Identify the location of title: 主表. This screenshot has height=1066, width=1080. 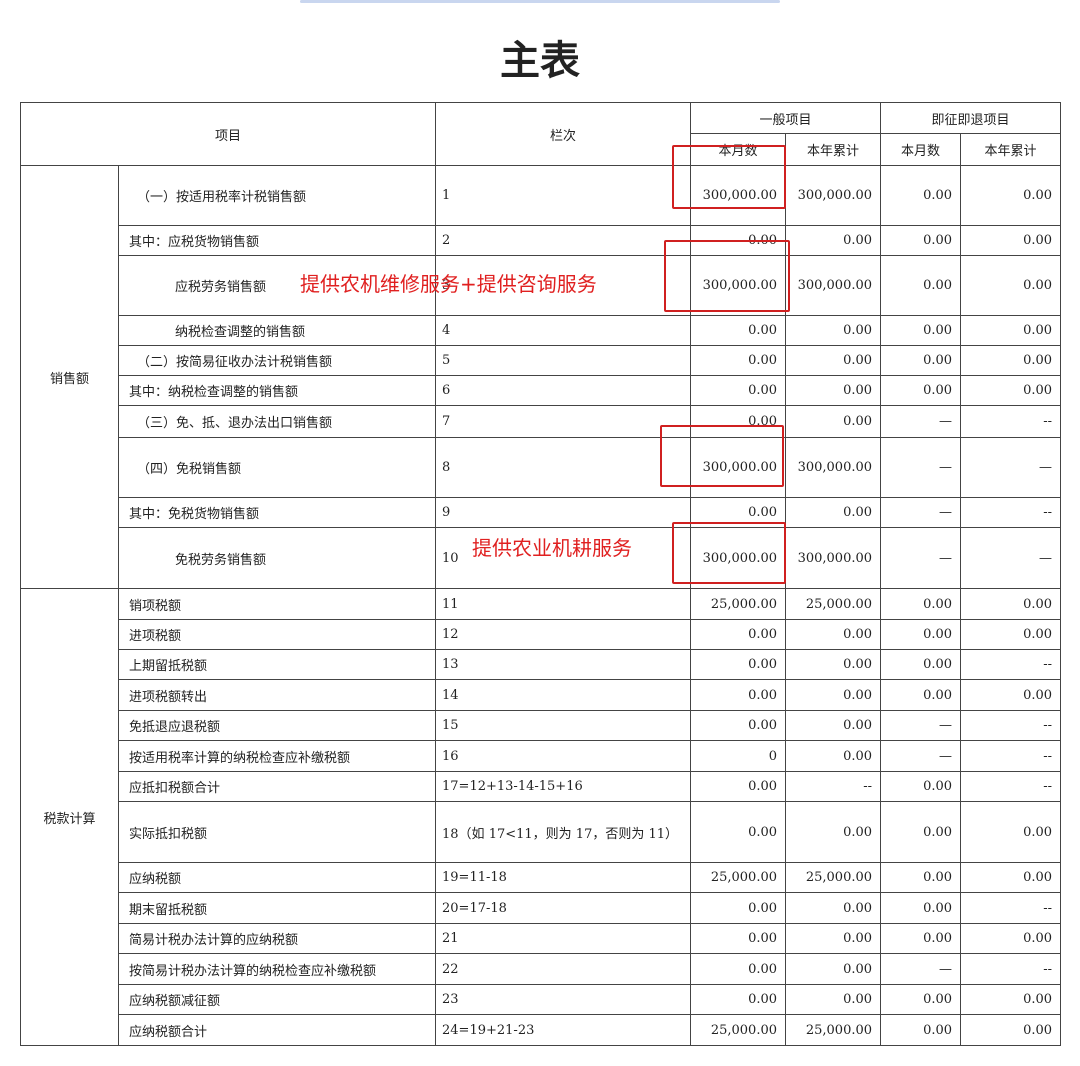
(540, 61).